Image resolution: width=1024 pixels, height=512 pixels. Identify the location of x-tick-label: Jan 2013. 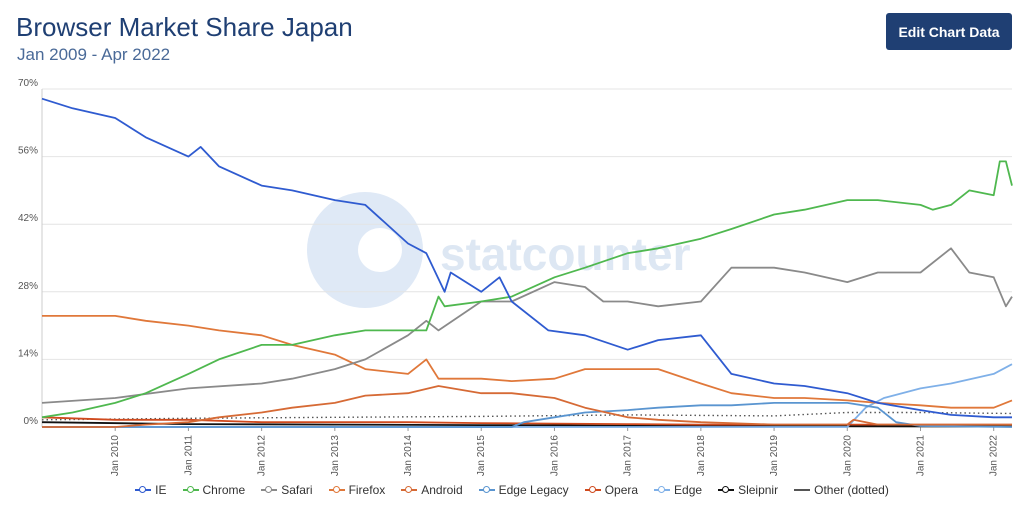
(335, 456).